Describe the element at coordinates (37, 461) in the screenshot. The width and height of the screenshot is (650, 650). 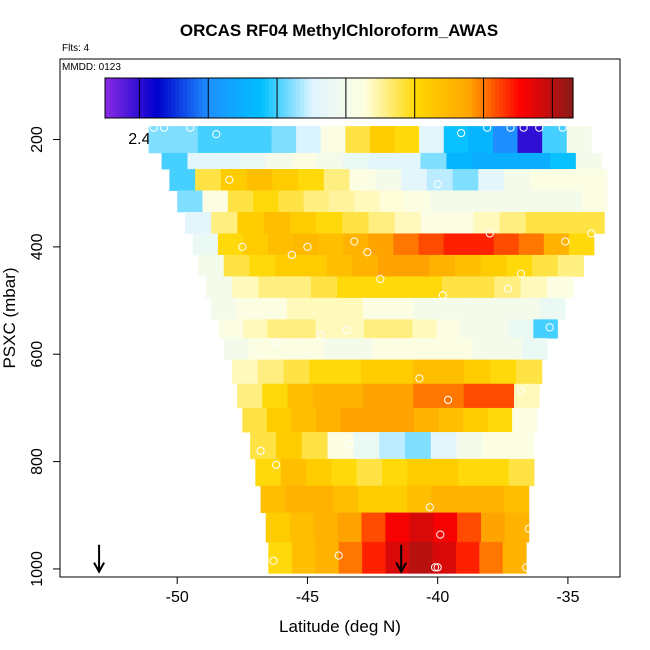
I see `y-tick-label: 800` at that location.